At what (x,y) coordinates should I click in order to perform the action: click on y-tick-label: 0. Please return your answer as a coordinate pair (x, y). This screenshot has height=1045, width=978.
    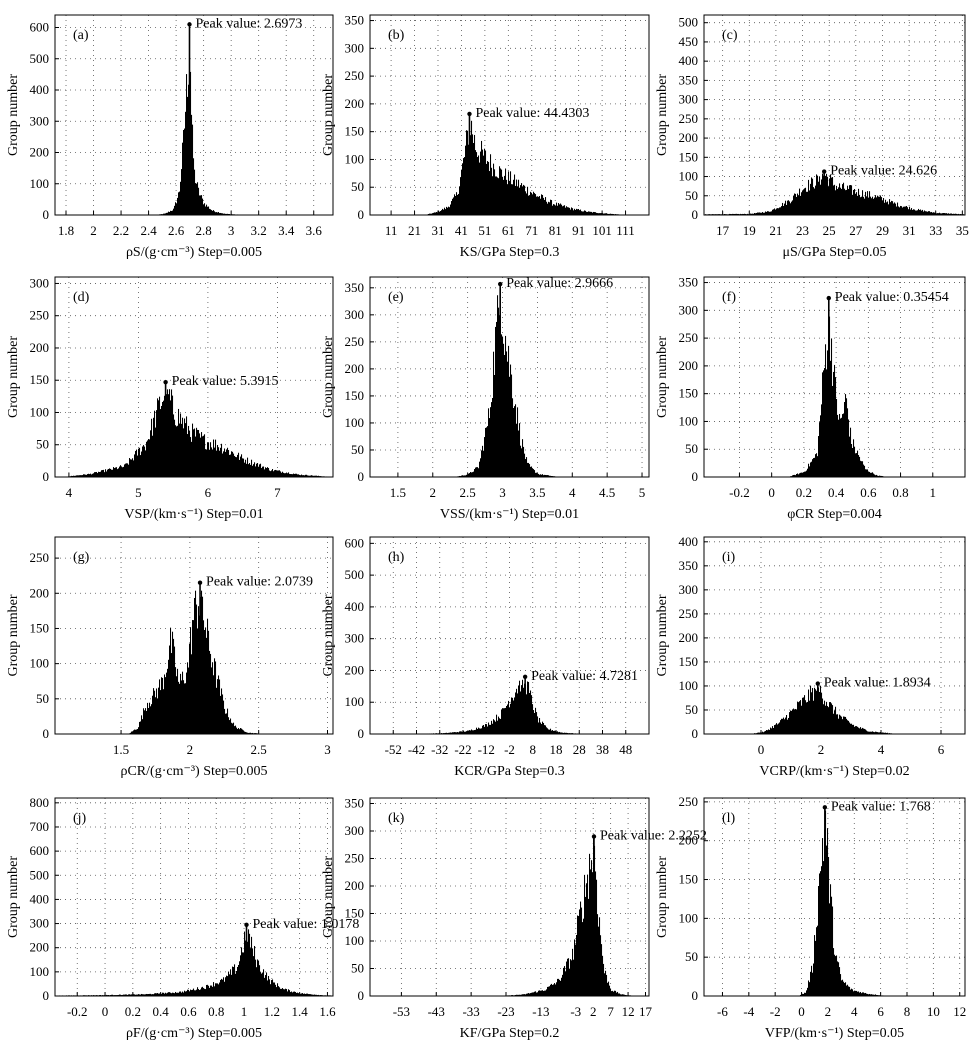
    Looking at the image, I should click on (695, 214).